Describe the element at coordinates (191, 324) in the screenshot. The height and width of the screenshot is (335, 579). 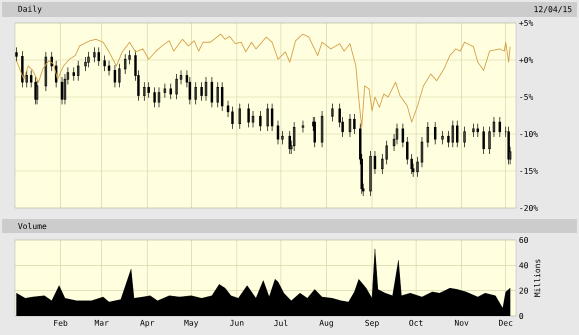
I see `x-tick-label: May` at that location.